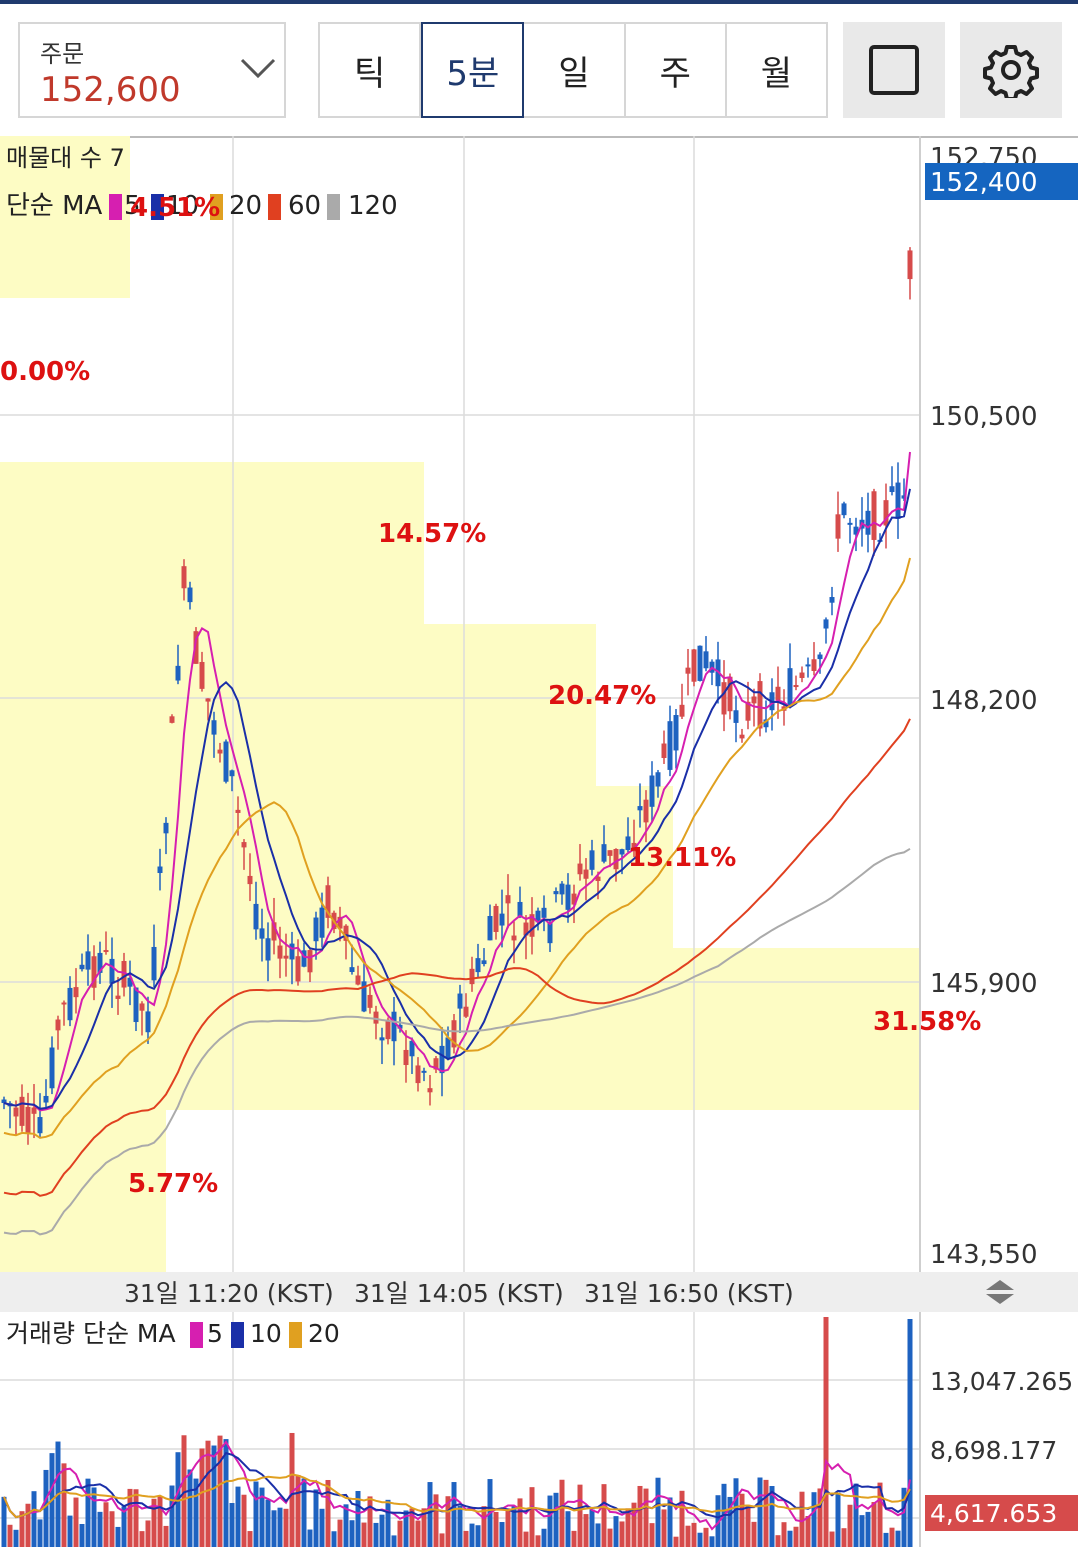  Describe the element at coordinates (894, 70) in the screenshot. I see `fullscreen-button` at that location.